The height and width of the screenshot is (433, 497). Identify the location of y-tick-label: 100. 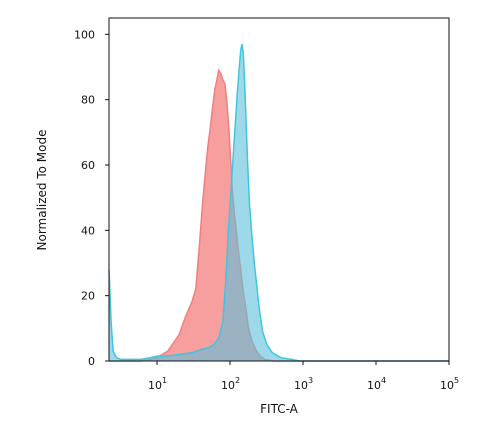
(84, 34).